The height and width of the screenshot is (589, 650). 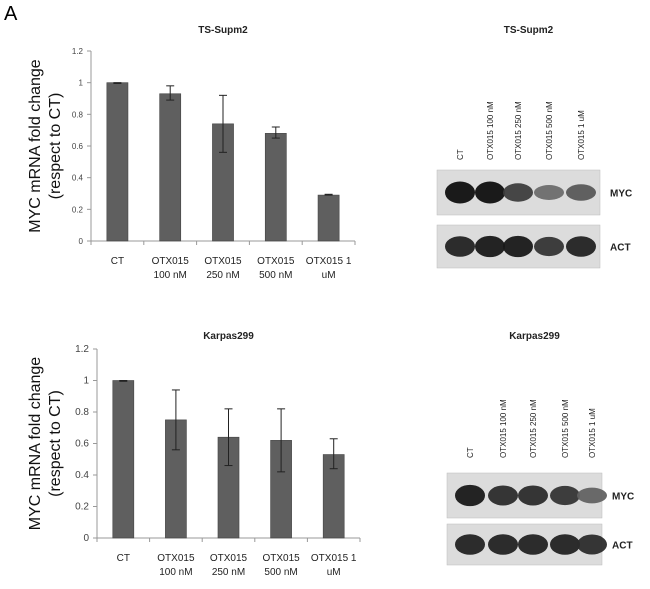 What do you see at coordinates (11, 14) in the screenshot?
I see `panel-label: A` at bounding box center [11, 14].